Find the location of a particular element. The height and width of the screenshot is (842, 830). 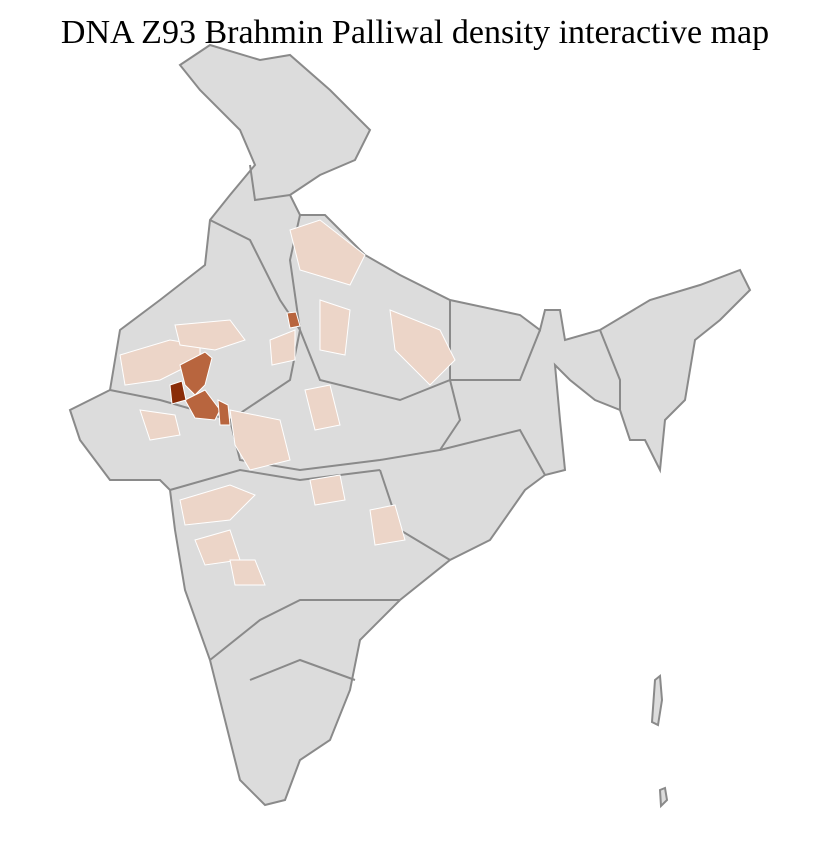

andaman-islands is located at coordinates (657, 700).